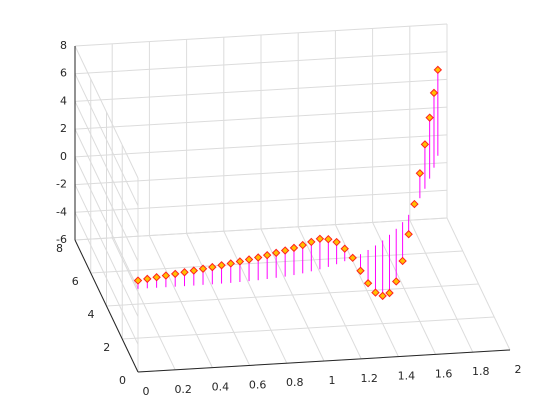 This screenshot has height=420, width=560. What do you see at coordinates (61, 239) in the screenshot?
I see `z-tick-label: -6` at bounding box center [61, 239].